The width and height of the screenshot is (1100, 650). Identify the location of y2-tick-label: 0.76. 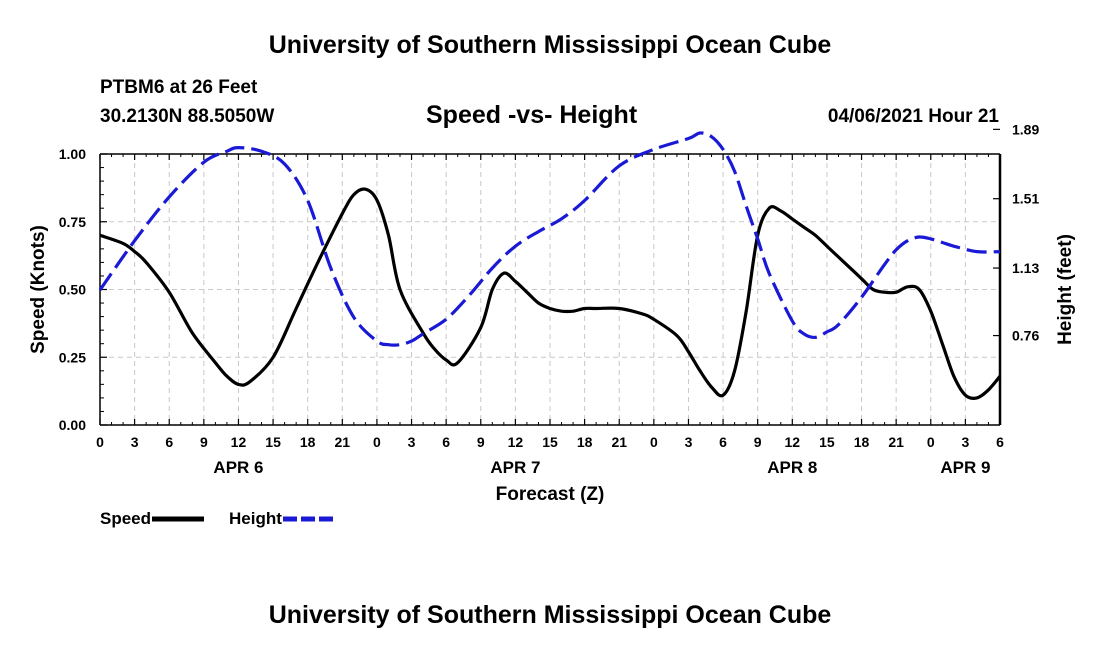
(1025, 336).